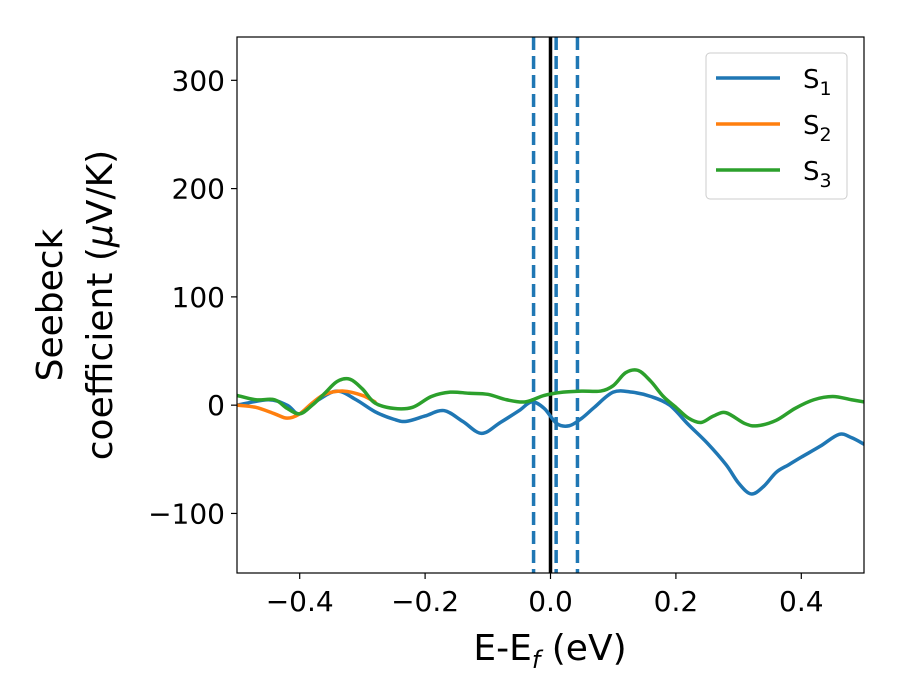 This screenshot has height=700, width=900. I want to click on x-tick-label: −0.2, so click(425, 601).